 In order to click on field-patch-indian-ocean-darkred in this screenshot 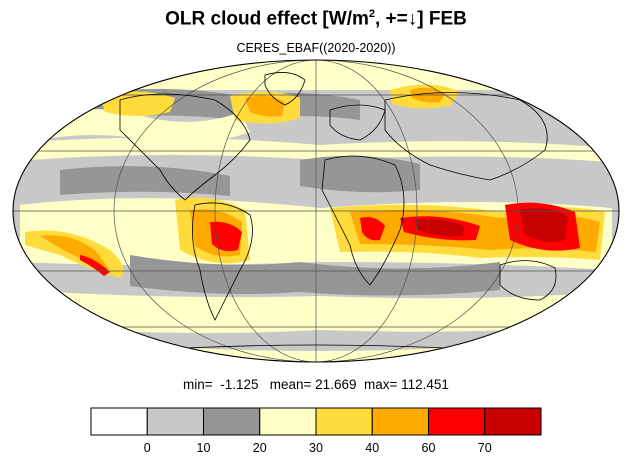, I will do `click(440, 227)`.